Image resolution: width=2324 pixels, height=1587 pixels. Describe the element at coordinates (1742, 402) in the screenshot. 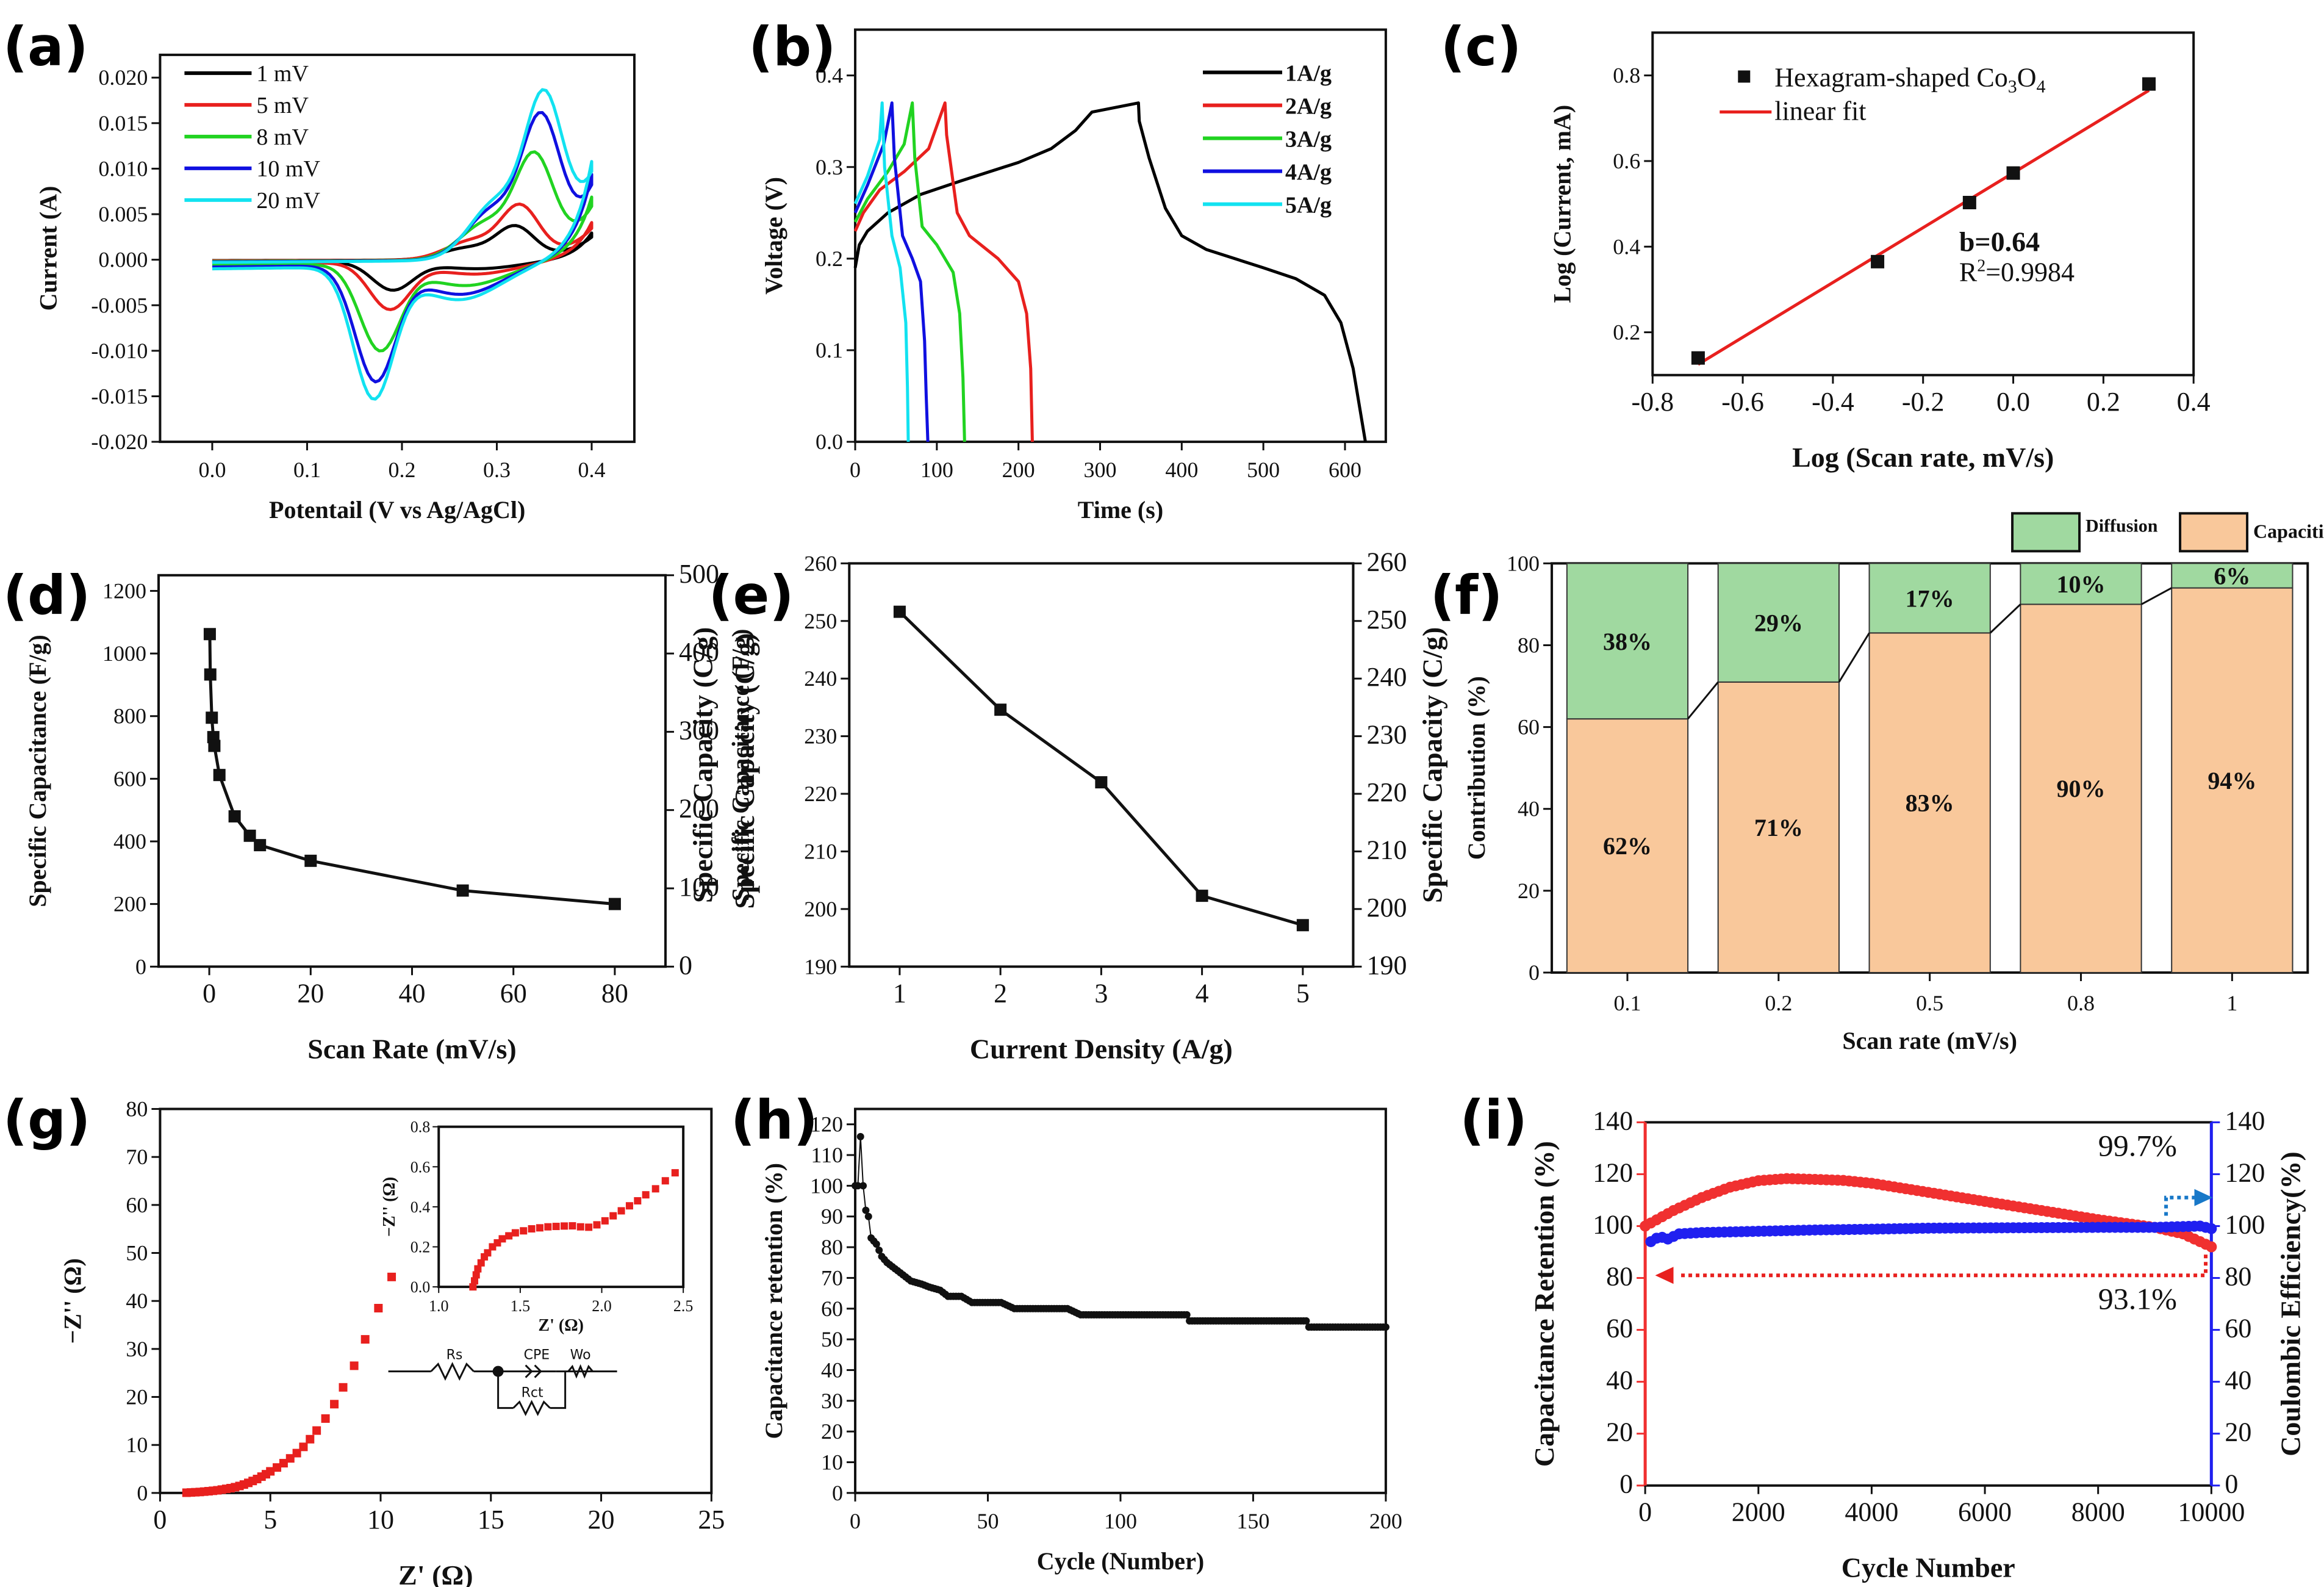

I see `x-tick-label: -0.6` at that location.